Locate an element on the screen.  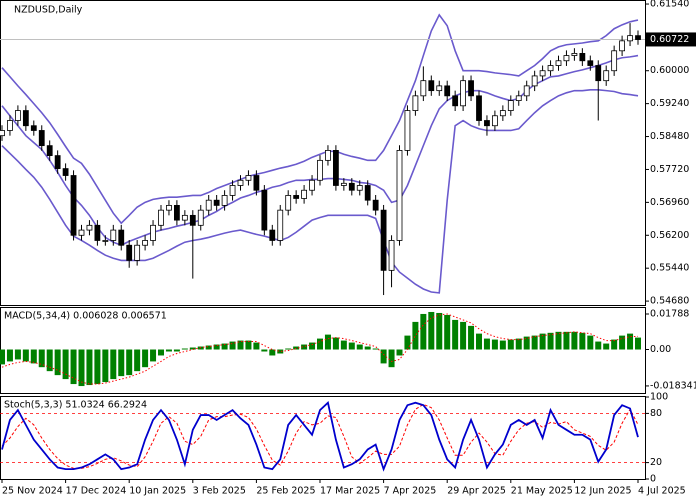
y-tick-label: 0.56960 is located at coordinates (669, 202).